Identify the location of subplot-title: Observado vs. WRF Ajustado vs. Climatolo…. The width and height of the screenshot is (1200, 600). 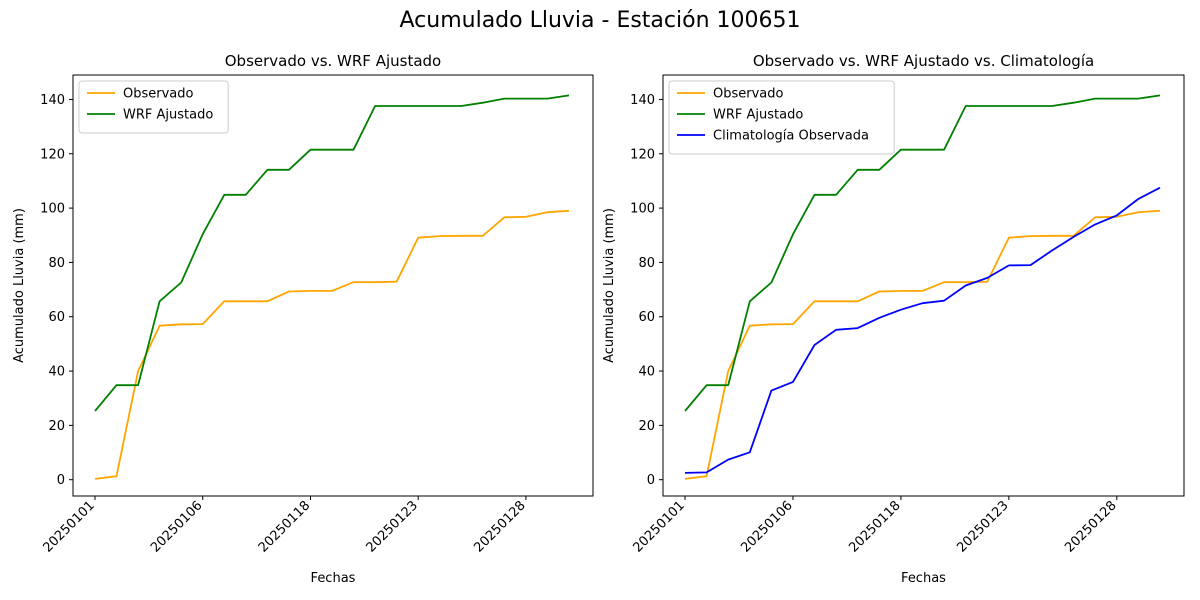
(923, 61).